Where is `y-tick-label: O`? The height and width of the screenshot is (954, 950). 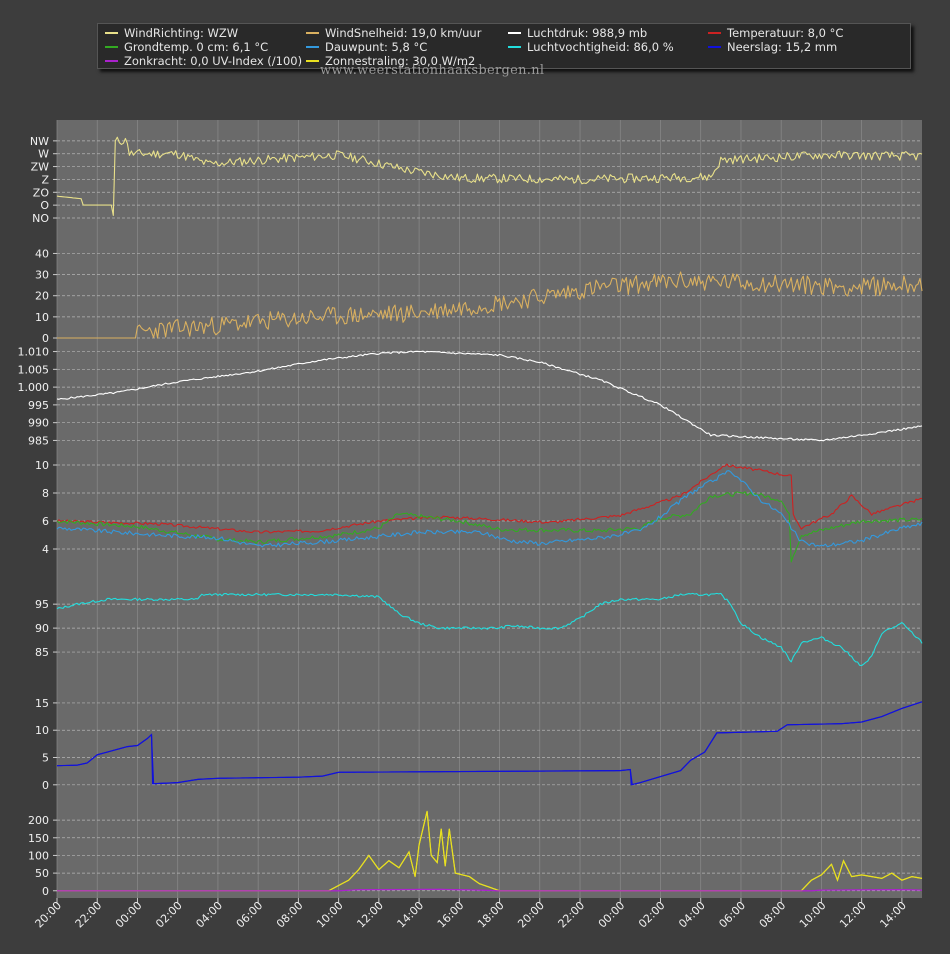 y-tick-label: O is located at coordinates (44, 205).